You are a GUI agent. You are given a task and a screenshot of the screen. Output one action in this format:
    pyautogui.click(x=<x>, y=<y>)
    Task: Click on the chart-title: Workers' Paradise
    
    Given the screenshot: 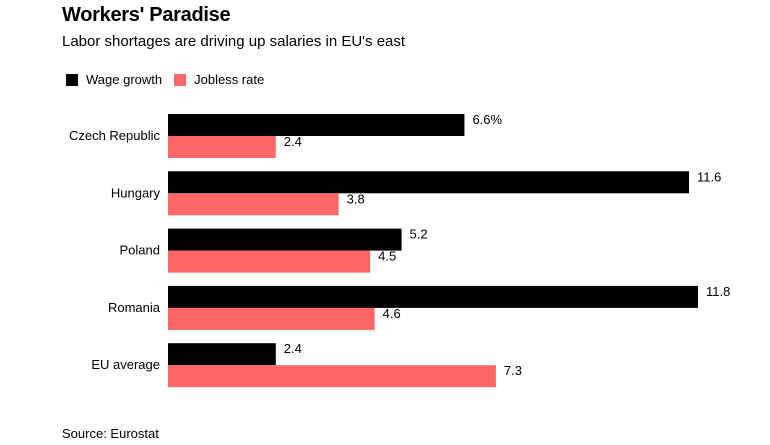 What is the action you would take?
    pyautogui.click(x=146, y=15)
    